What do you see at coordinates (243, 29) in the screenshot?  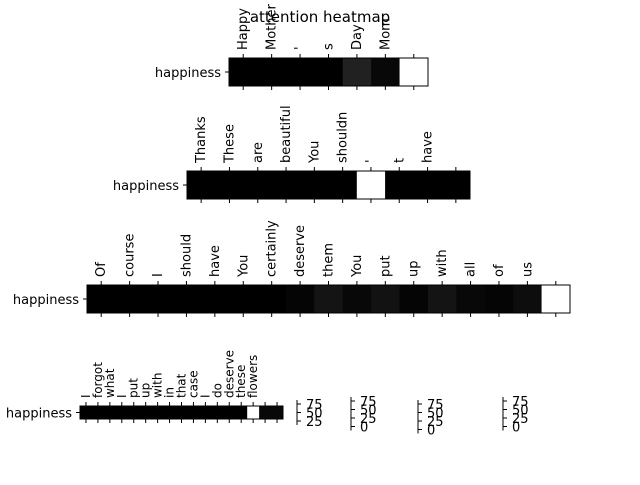 I see `token-label: Happy` at bounding box center [243, 29].